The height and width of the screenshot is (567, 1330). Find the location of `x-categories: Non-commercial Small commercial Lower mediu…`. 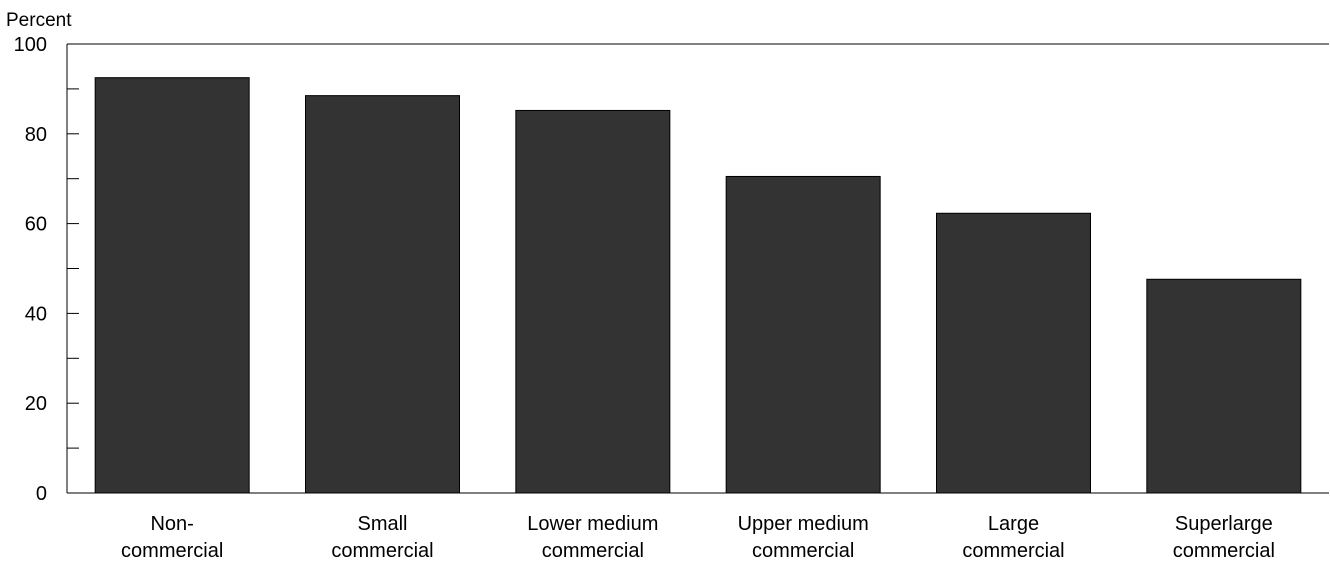

x-categories: Non-commercial Small commercial Lower mediu… is located at coordinates (698, 537).